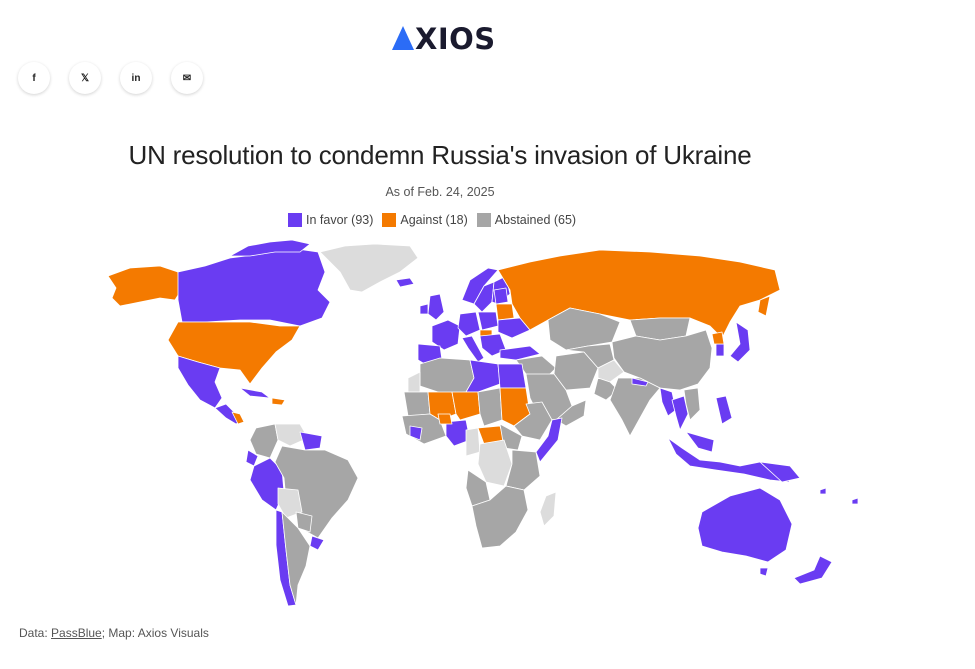 The height and width of the screenshot is (669, 975). Describe the element at coordinates (155, 633) in the screenshot. I see `source-suffix: ; Map: Axios Visuals` at that location.